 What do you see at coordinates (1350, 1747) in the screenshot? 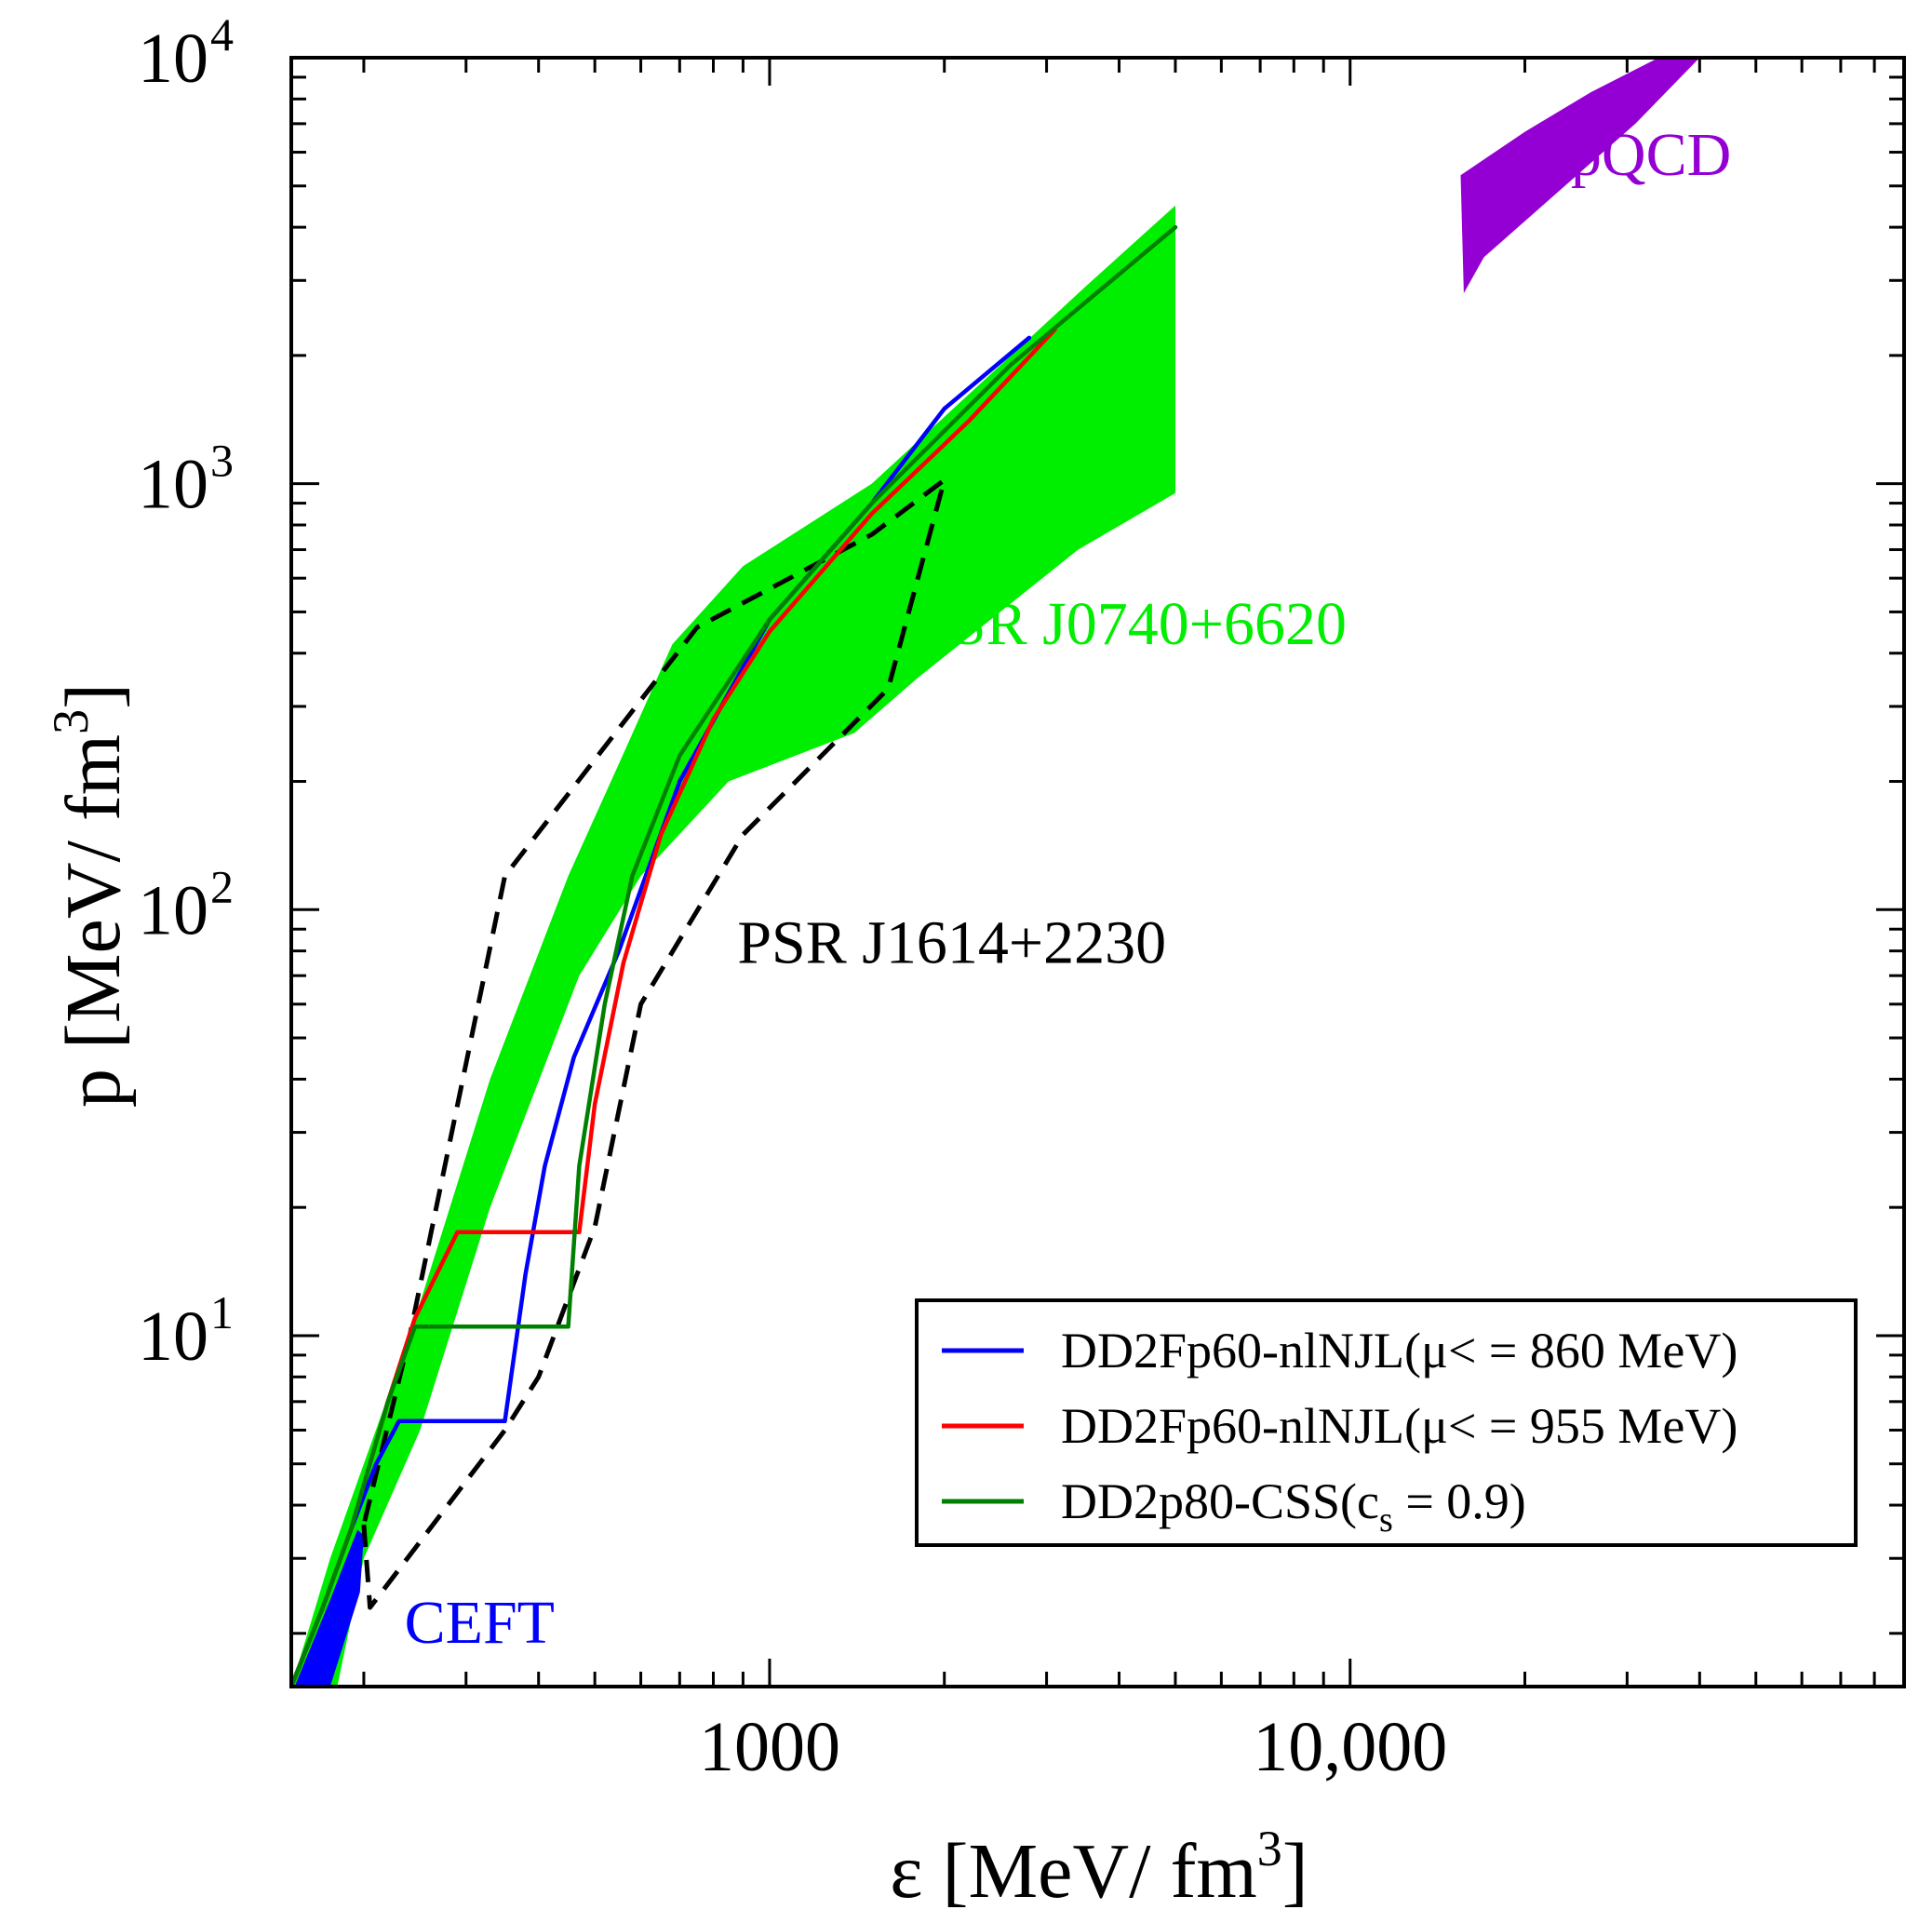
I see `x-tick-label-10-000: 10,000` at bounding box center [1350, 1747].